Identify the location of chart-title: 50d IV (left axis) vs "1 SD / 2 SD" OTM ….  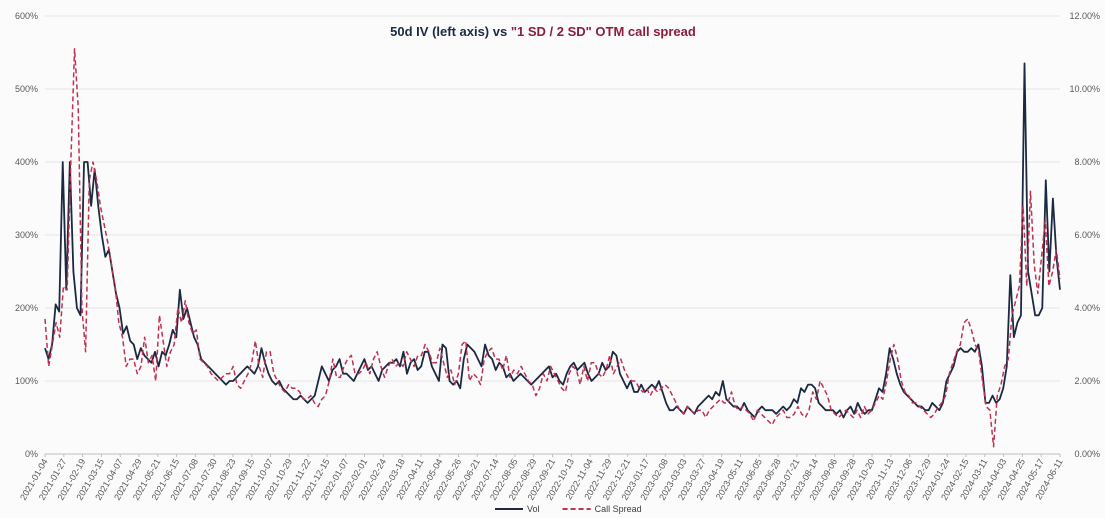
(543, 31).